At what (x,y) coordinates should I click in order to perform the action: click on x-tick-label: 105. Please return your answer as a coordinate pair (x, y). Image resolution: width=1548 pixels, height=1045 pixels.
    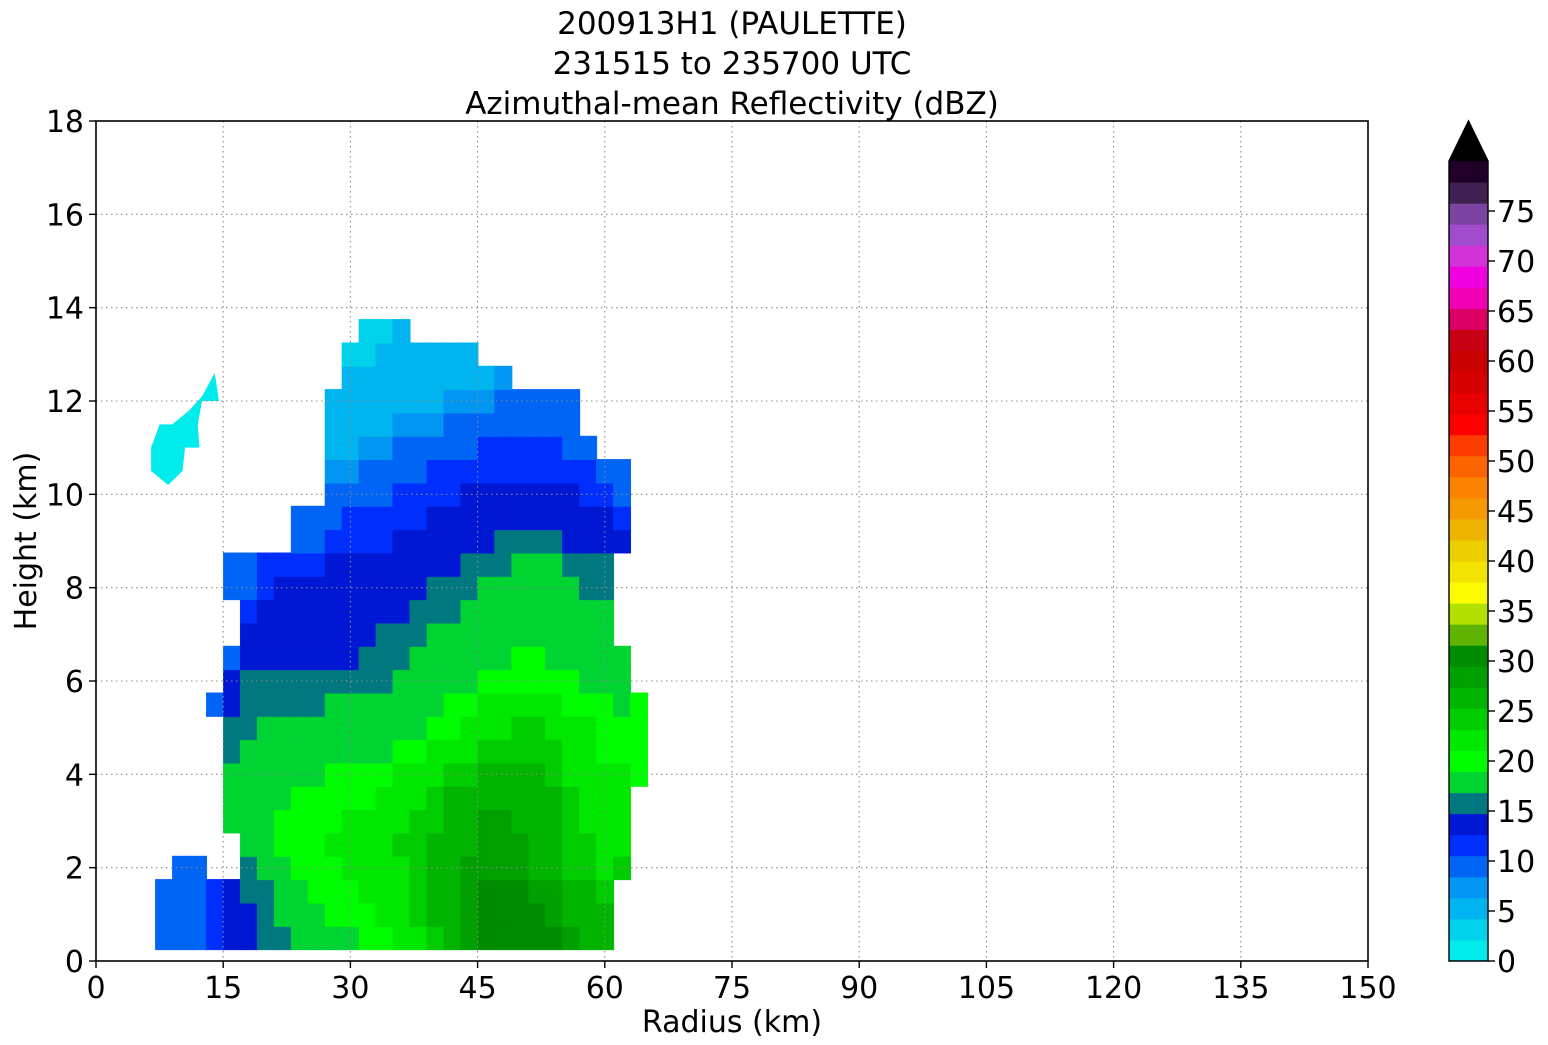
    Looking at the image, I should click on (986, 988).